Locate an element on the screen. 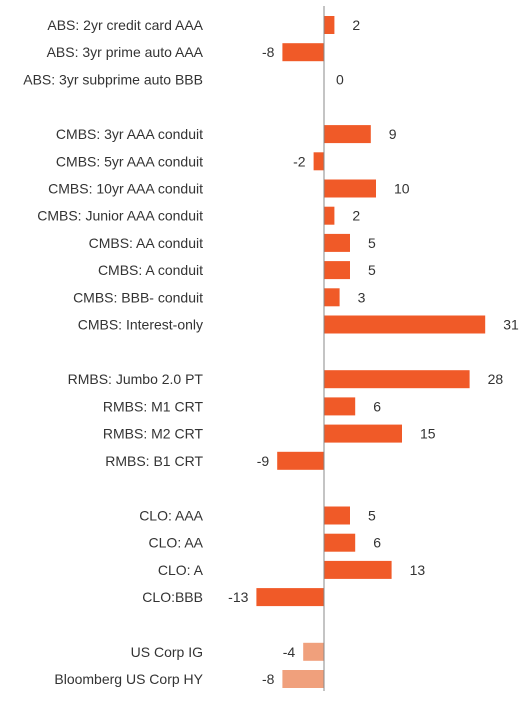 Image resolution: width=532 pixels, height=705 pixels. category-label: CLO: AA is located at coordinates (176, 543).